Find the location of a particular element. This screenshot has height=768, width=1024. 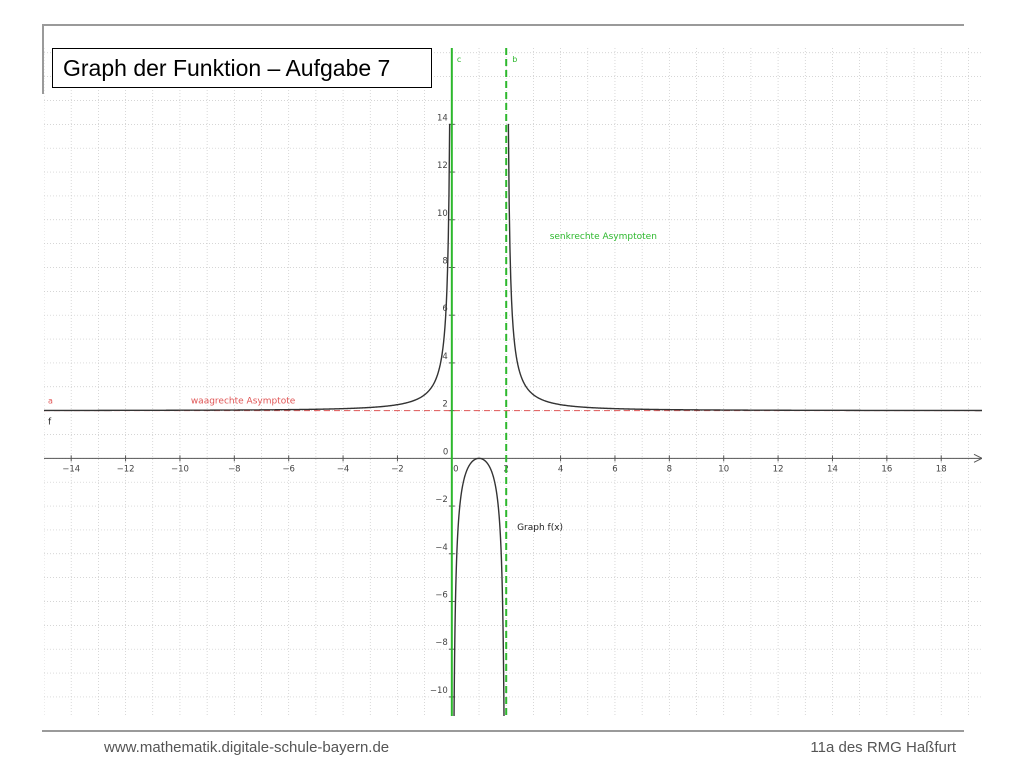

slide-frame-top is located at coordinates (503, 25).